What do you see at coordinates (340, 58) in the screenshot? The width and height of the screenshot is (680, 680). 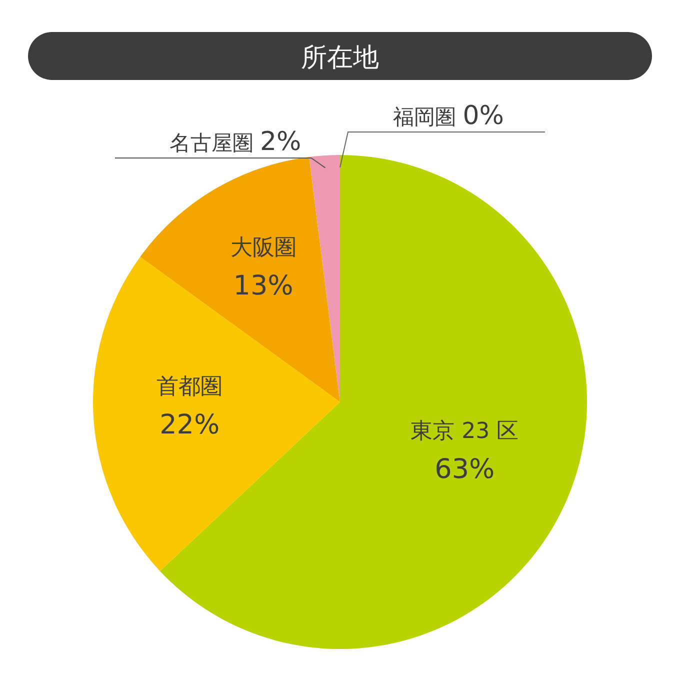 I see `chart-title: 所在地` at bounding box center [340, 58].